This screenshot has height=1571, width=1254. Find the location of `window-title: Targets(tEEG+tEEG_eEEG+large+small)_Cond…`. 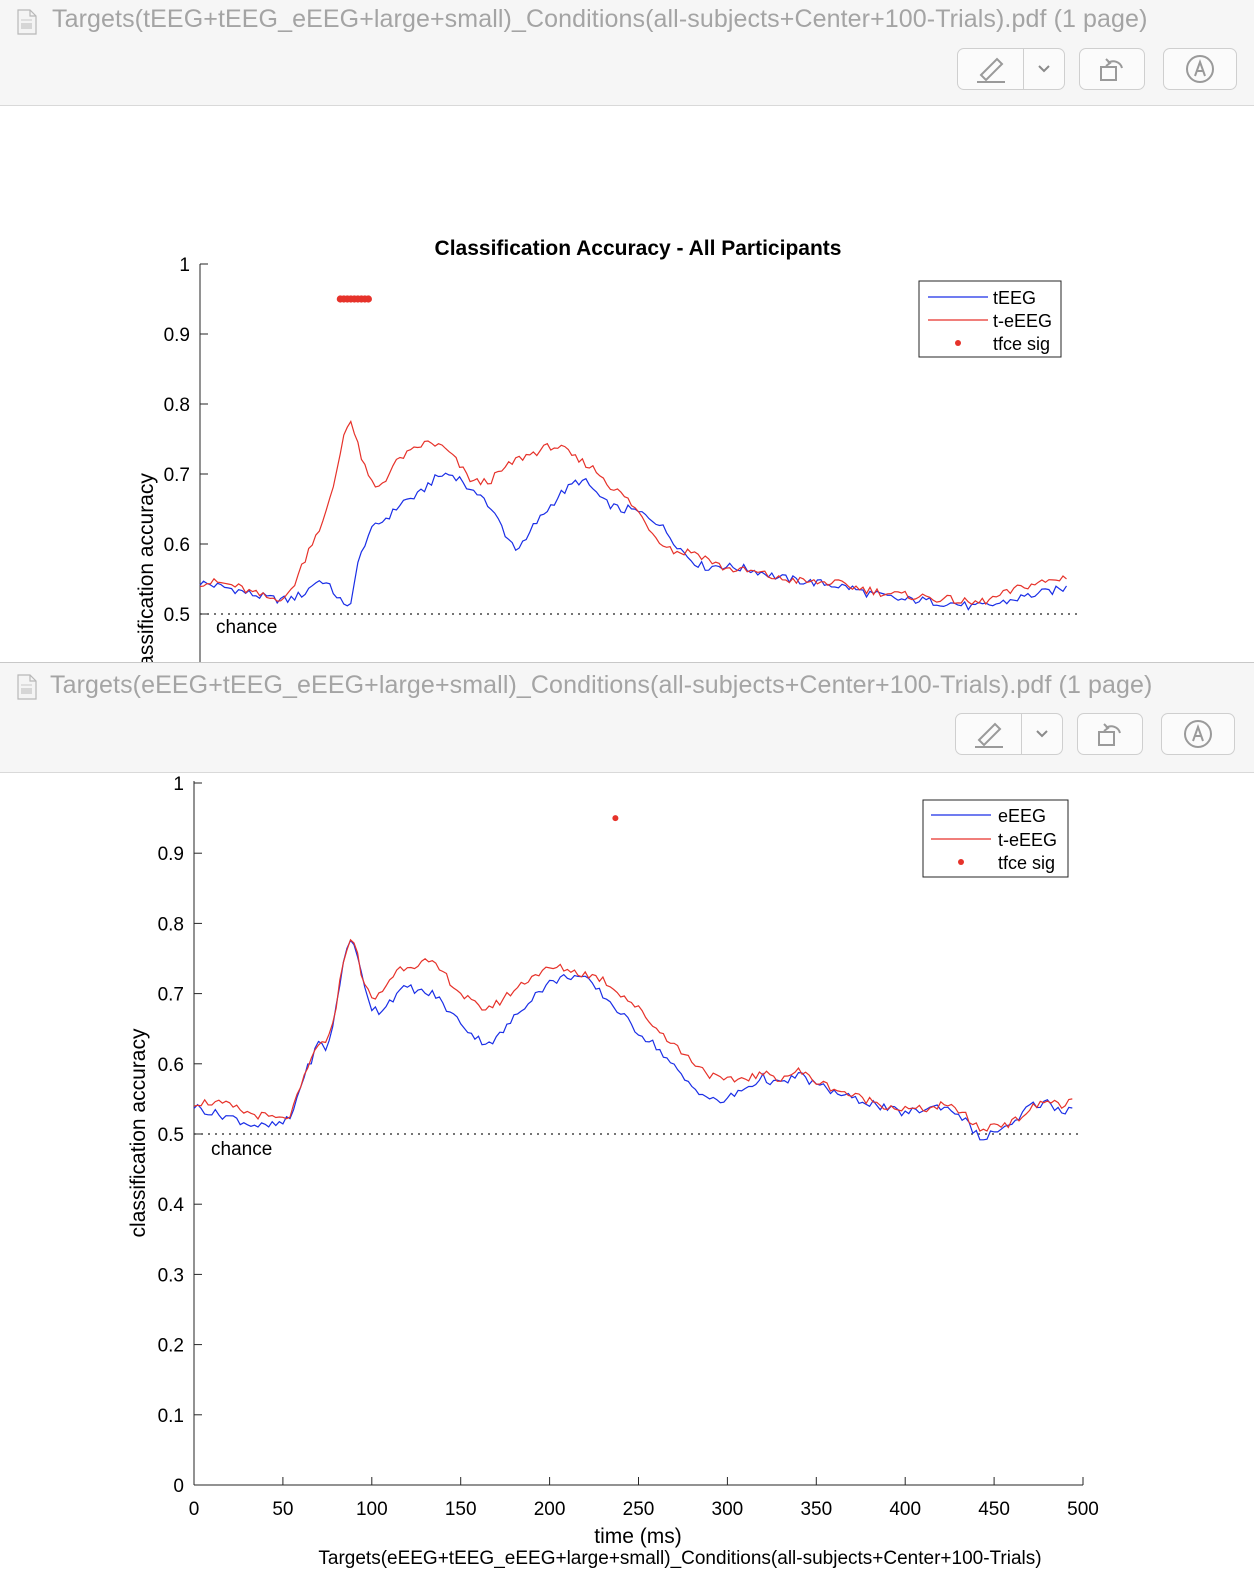

window-title: Targets(tEEG+tEEG_eEEG+large+small)_Cond… is located at coordinates (600, 19).